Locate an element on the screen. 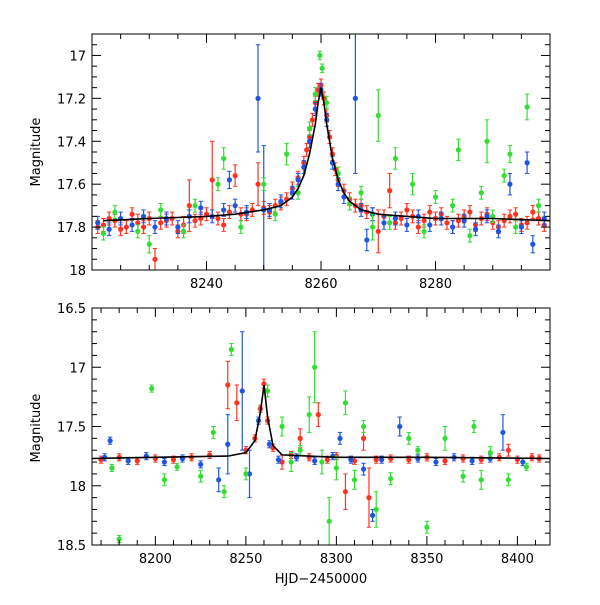 The image size is (600, 605). x-tick-label: 8400 is located at coordinates (517, 559).